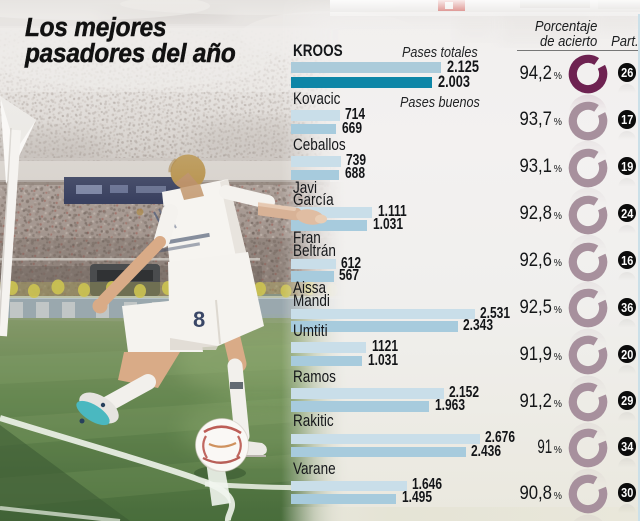 This screenshot has width=640, height=521. What do you see at coordinates (199, 319) in the screenshot?
I see `svg-text: 8` at bounding box center [199, 319].